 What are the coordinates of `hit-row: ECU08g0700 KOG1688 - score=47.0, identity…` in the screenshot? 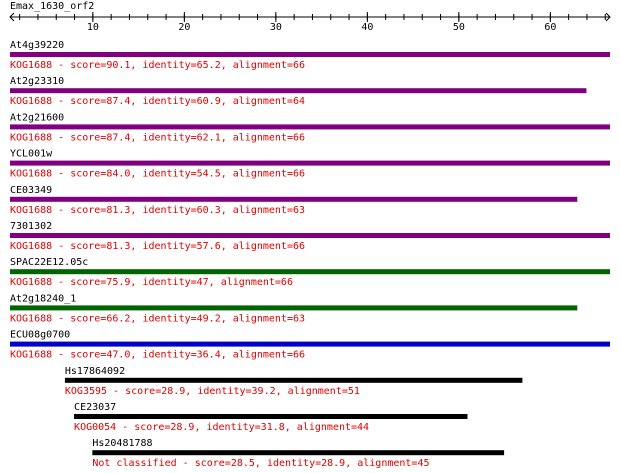 It's located at (310, 345).